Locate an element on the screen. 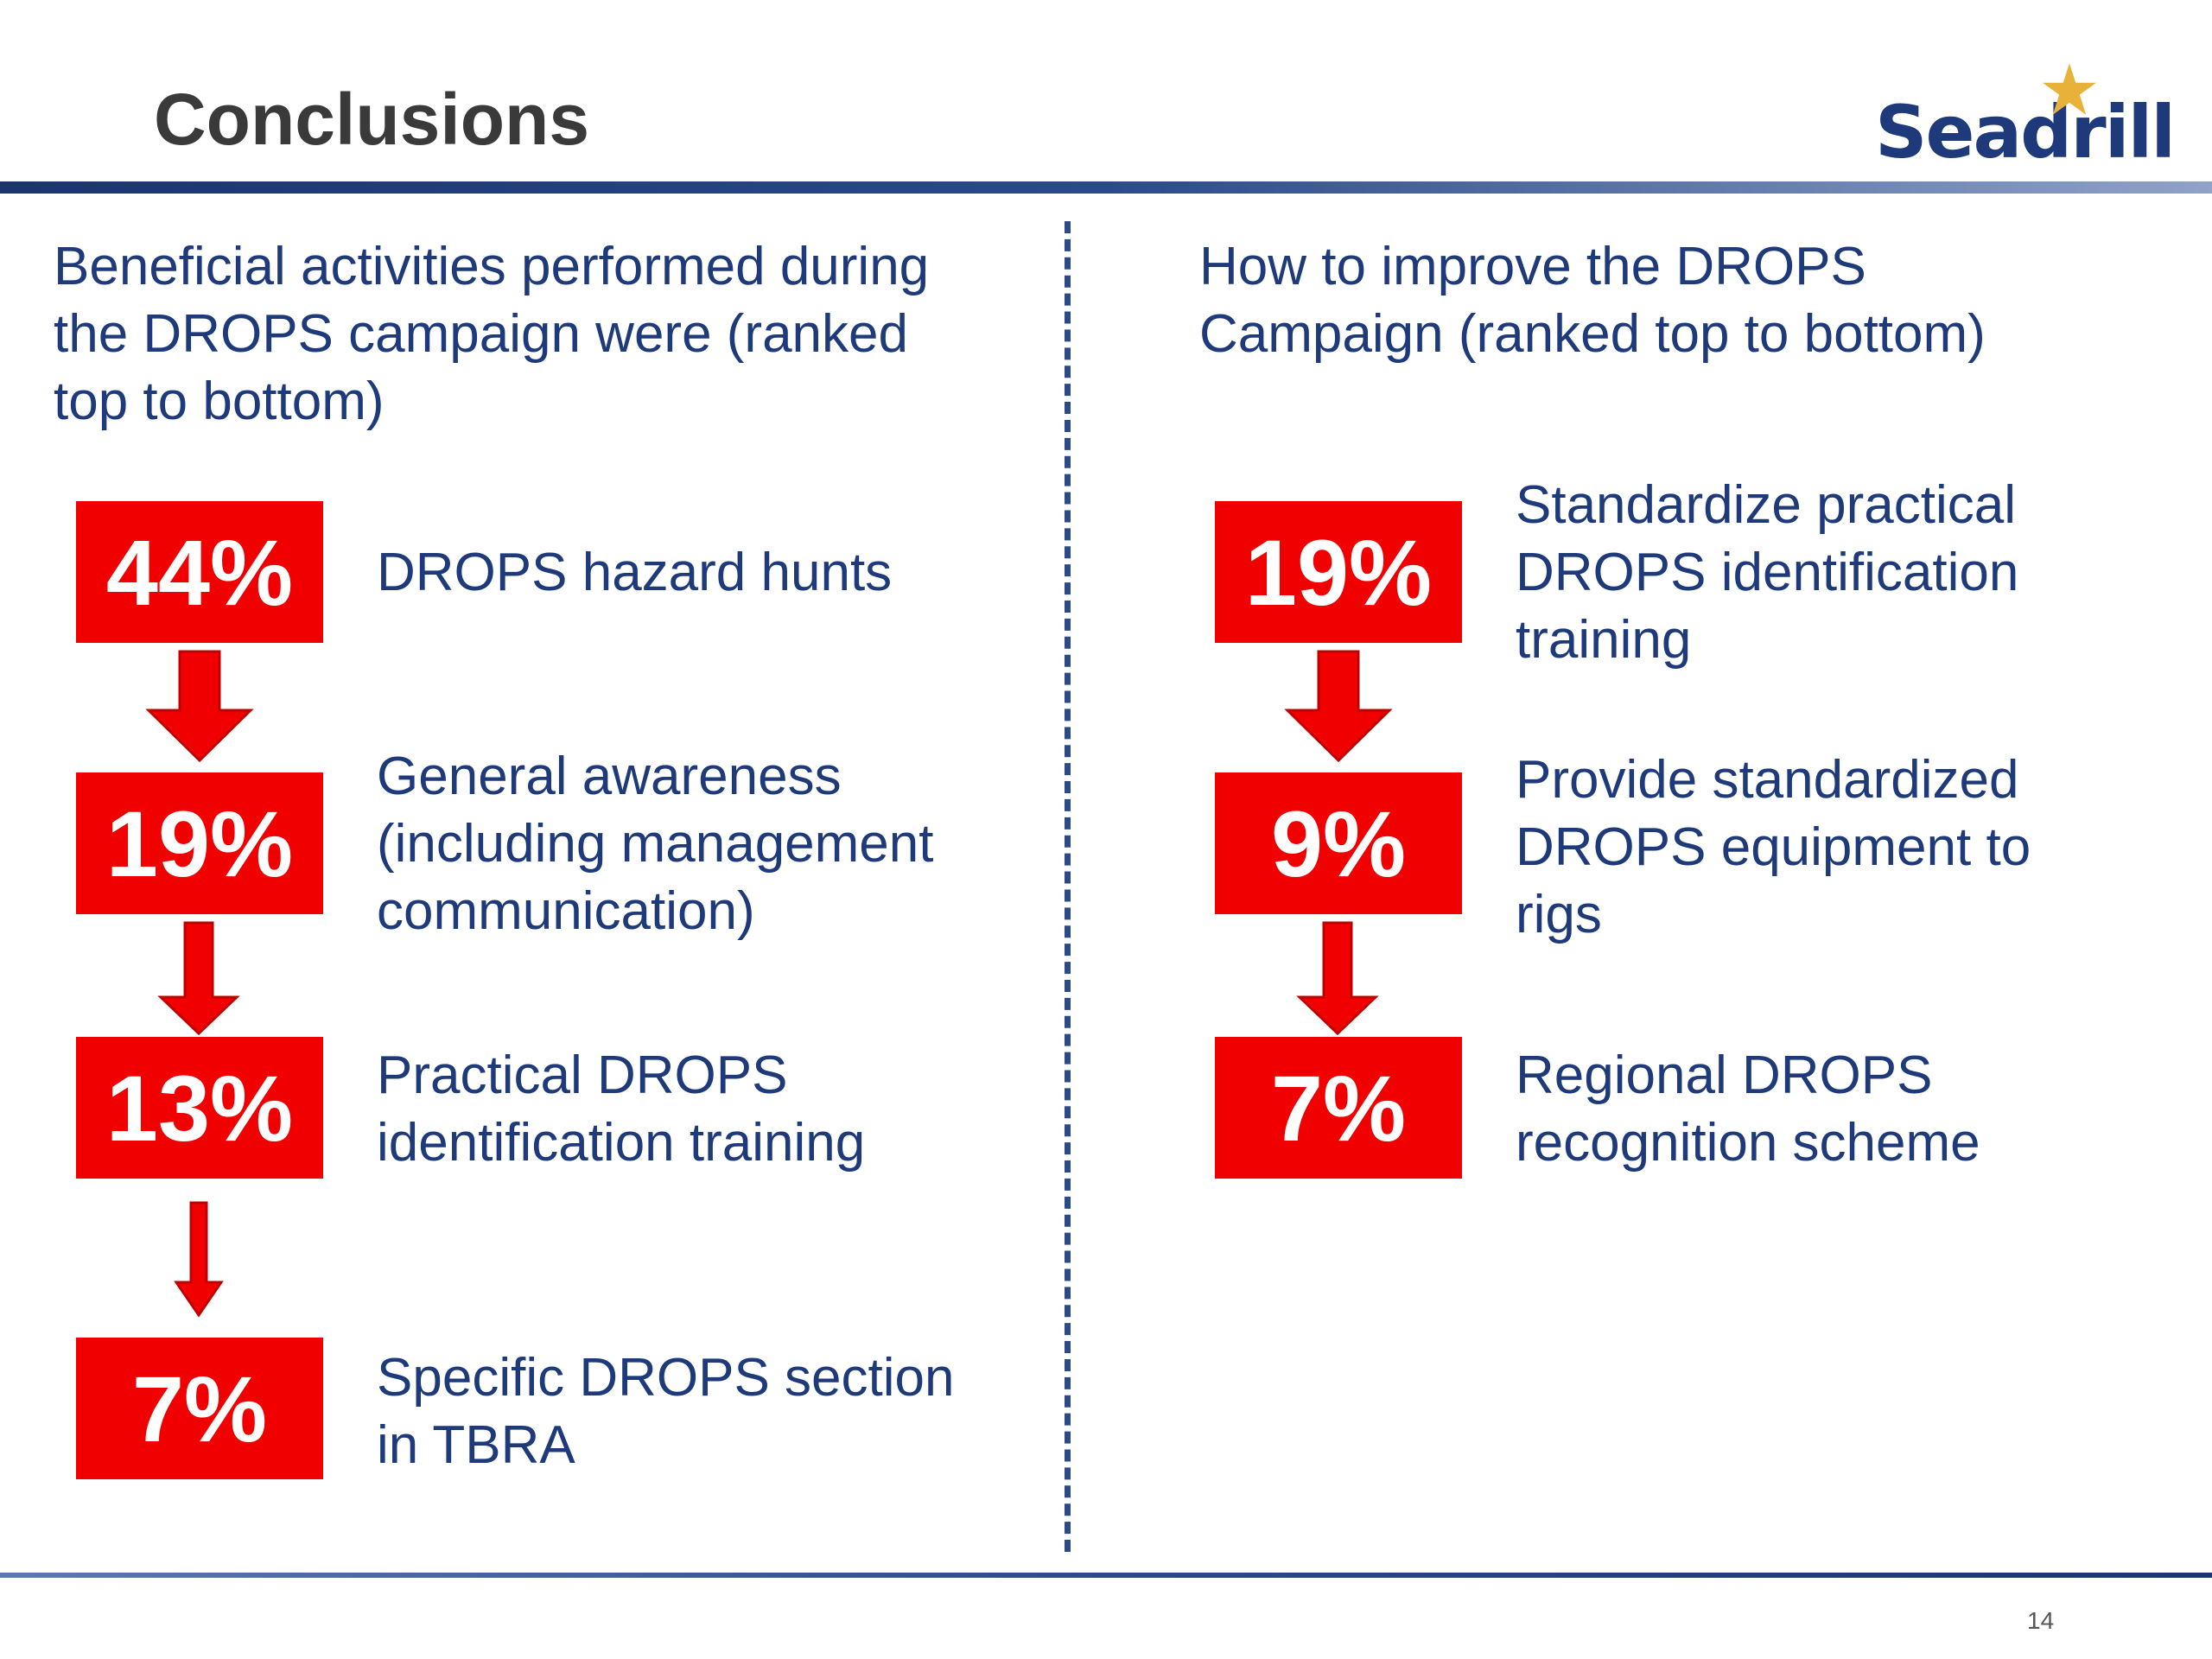 The width and height of the screenshot is (2212, 1659). star-icon is located at coordinates (2069, 89).